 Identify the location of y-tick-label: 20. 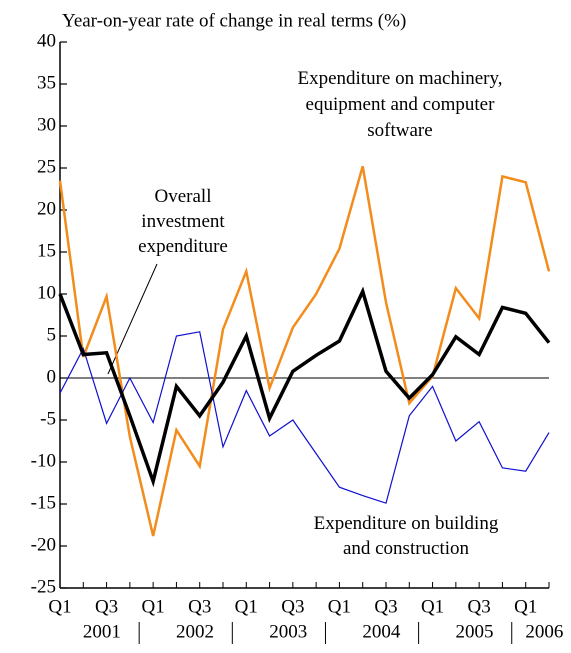
(46, 208).